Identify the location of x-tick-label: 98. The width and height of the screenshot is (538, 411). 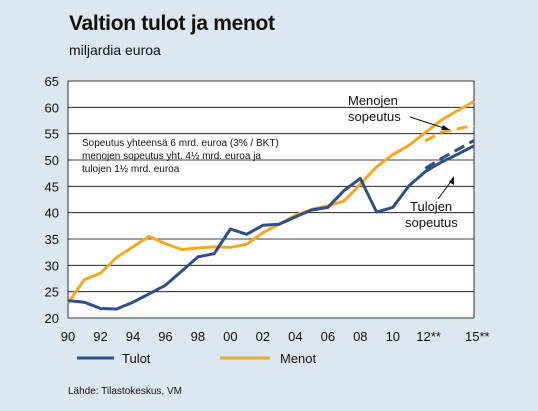
(198, 336).